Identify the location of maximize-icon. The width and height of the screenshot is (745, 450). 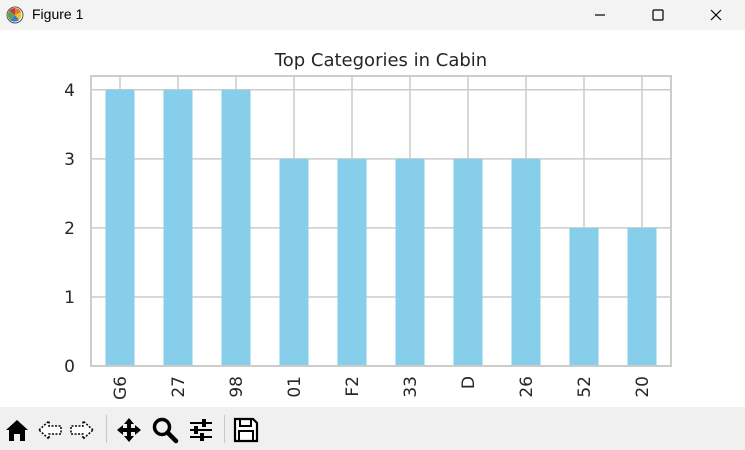
(658, 15).